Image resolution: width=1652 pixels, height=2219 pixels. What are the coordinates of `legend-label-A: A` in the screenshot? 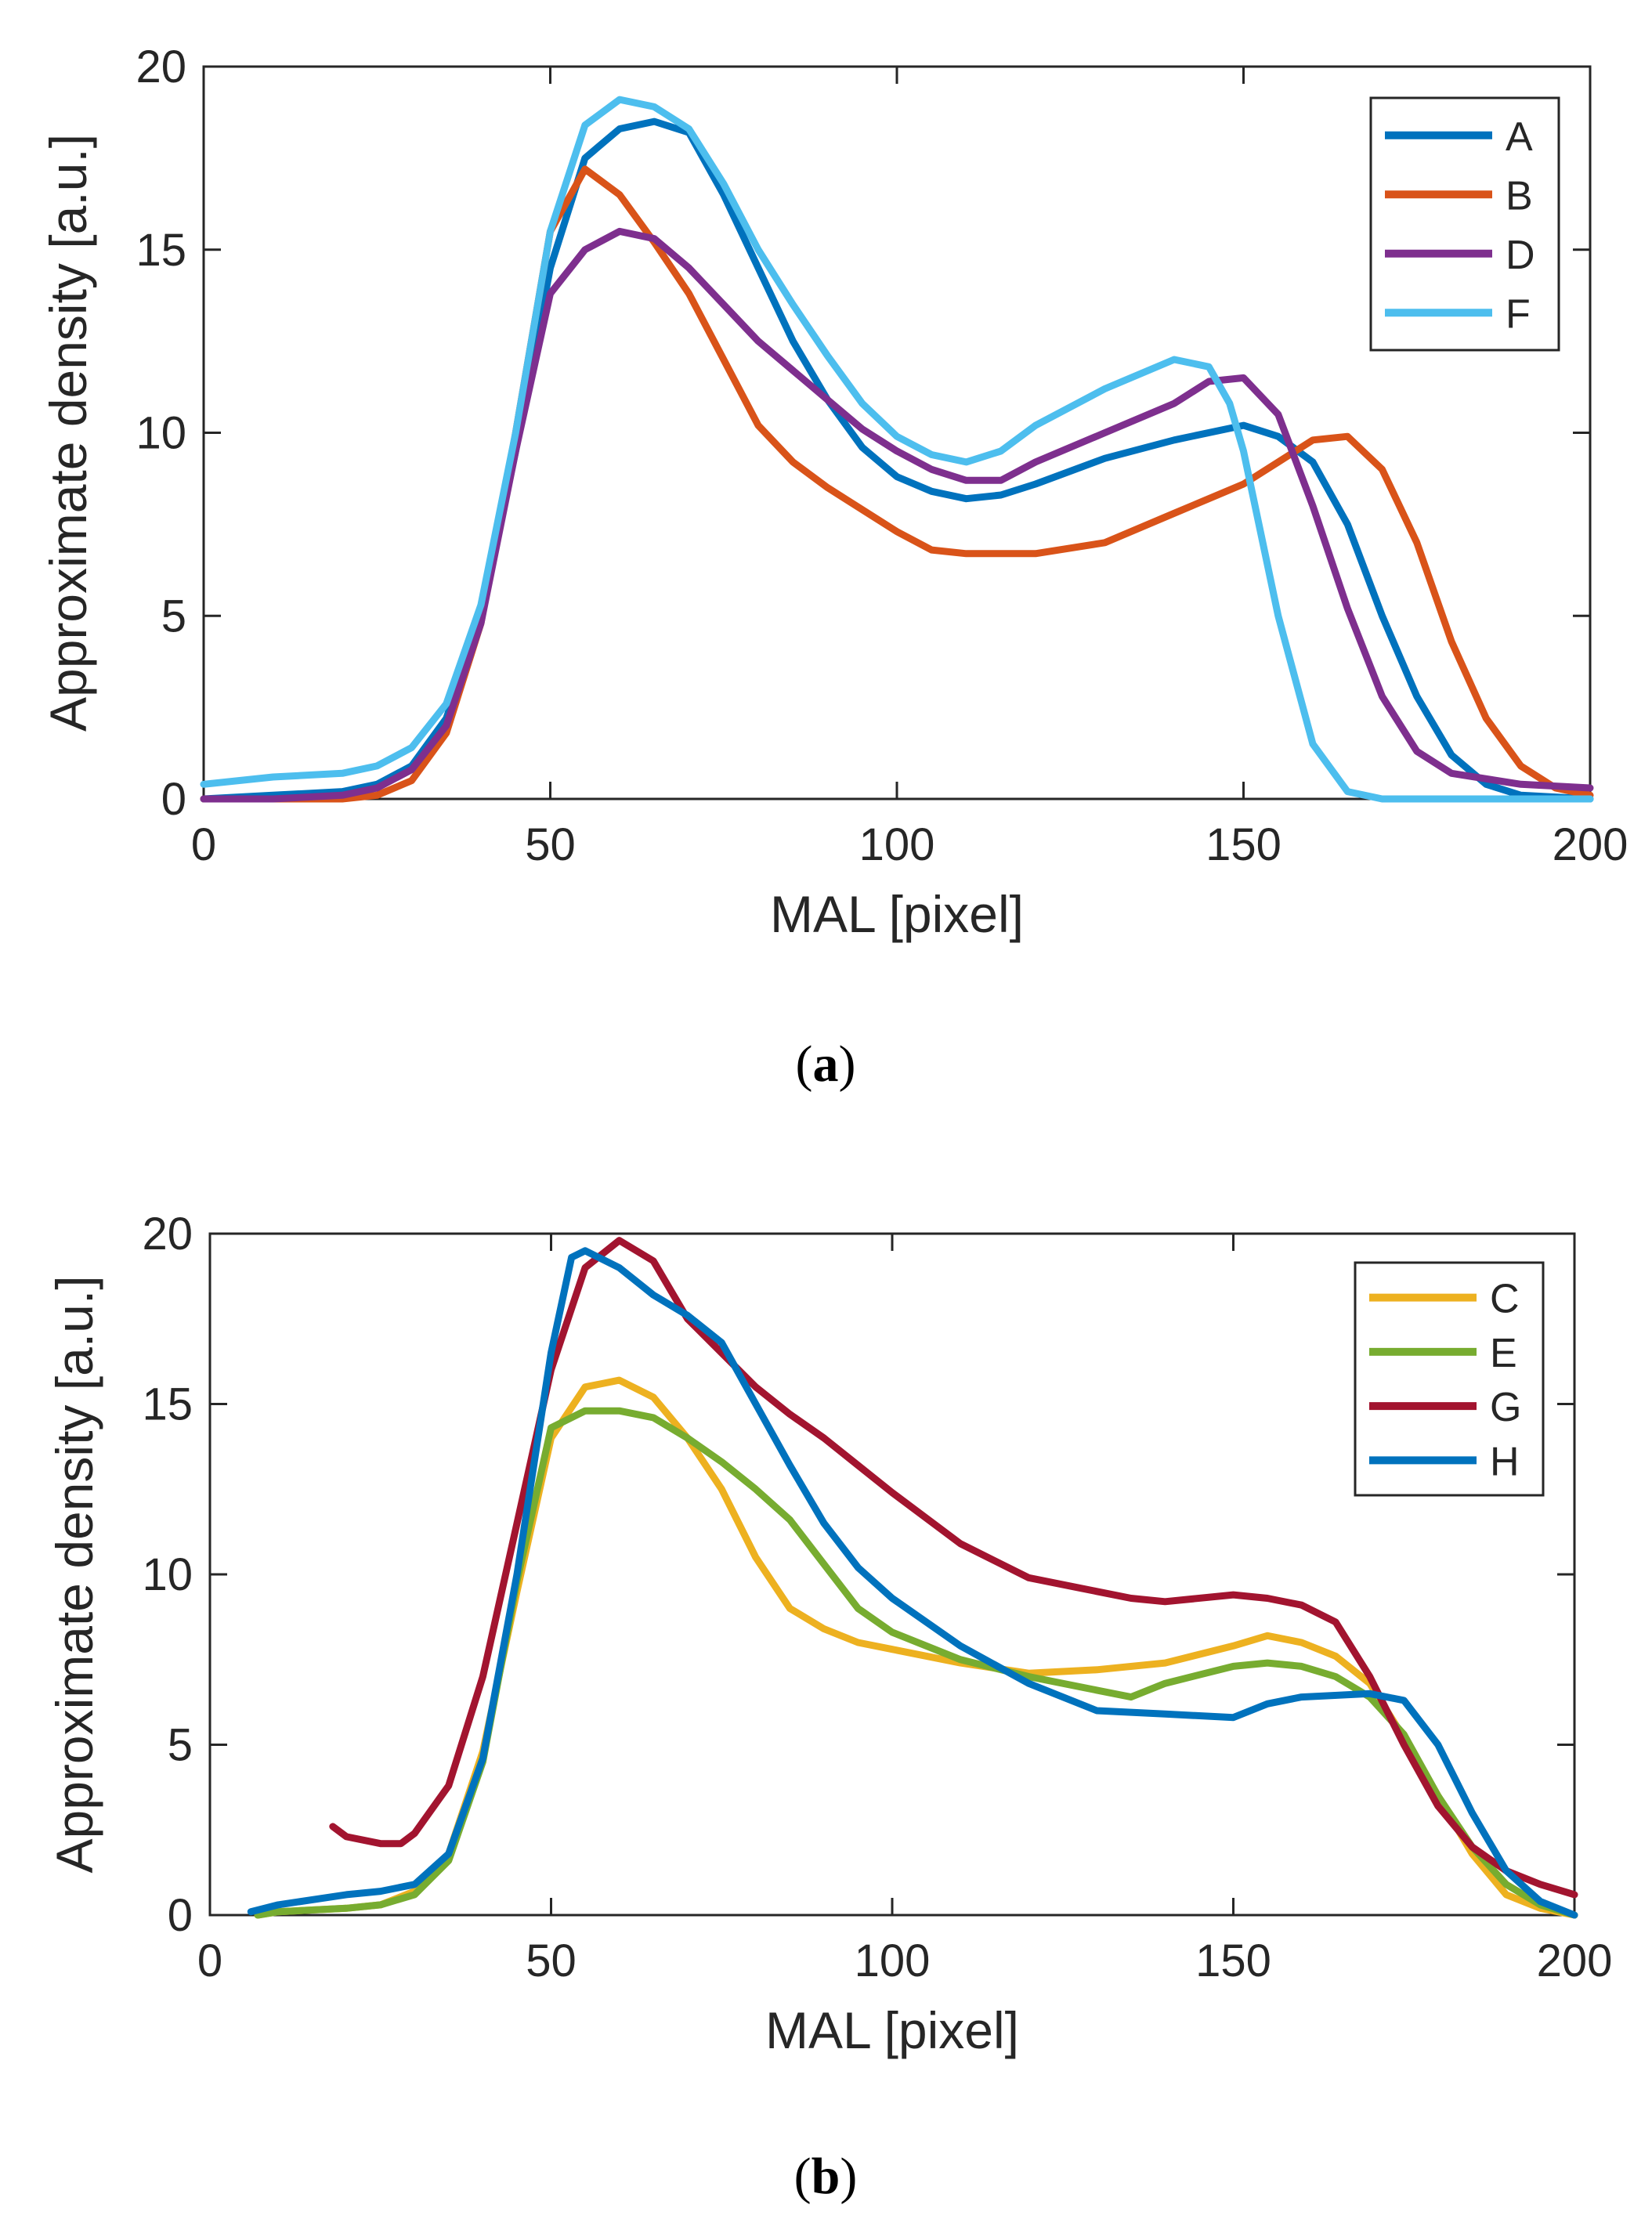 It's located at (1520, 137).